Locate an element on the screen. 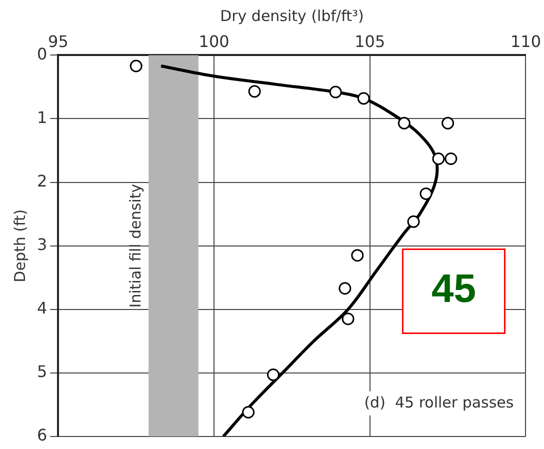  x-tick-label: 105 is located at coordinates (370, 41).